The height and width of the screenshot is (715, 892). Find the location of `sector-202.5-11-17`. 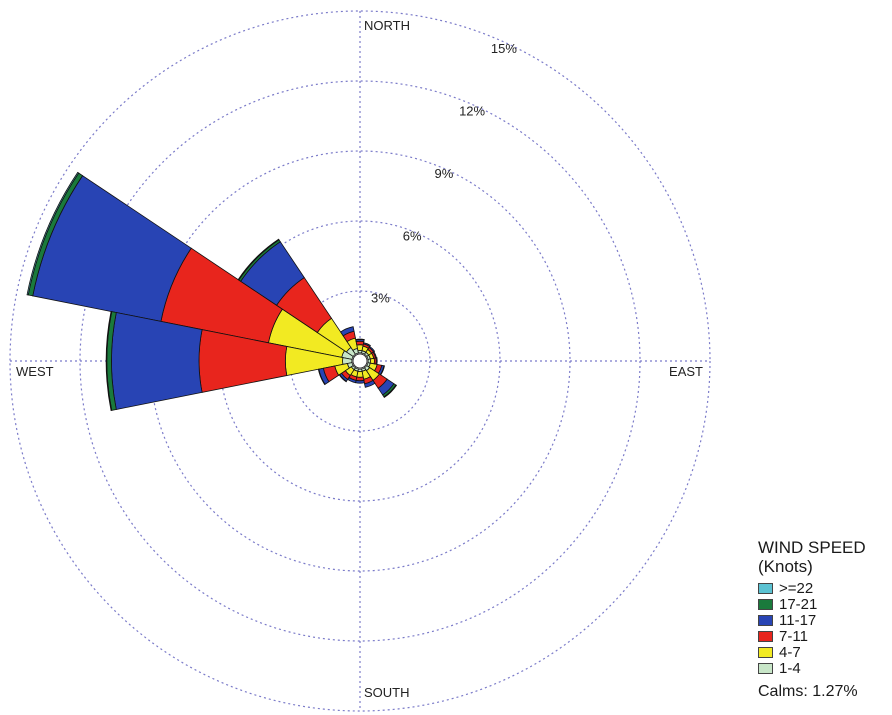

sector-202.5-11-17 is located at coordinates (352, 380).